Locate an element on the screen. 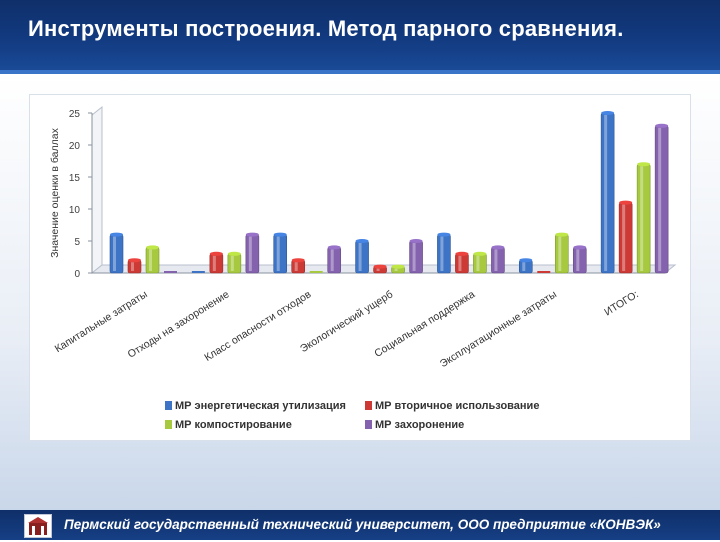 This screenshot has width=720, height=542. y-axis-title: Значение оценки в баллах is located at coordinates (55, 192).